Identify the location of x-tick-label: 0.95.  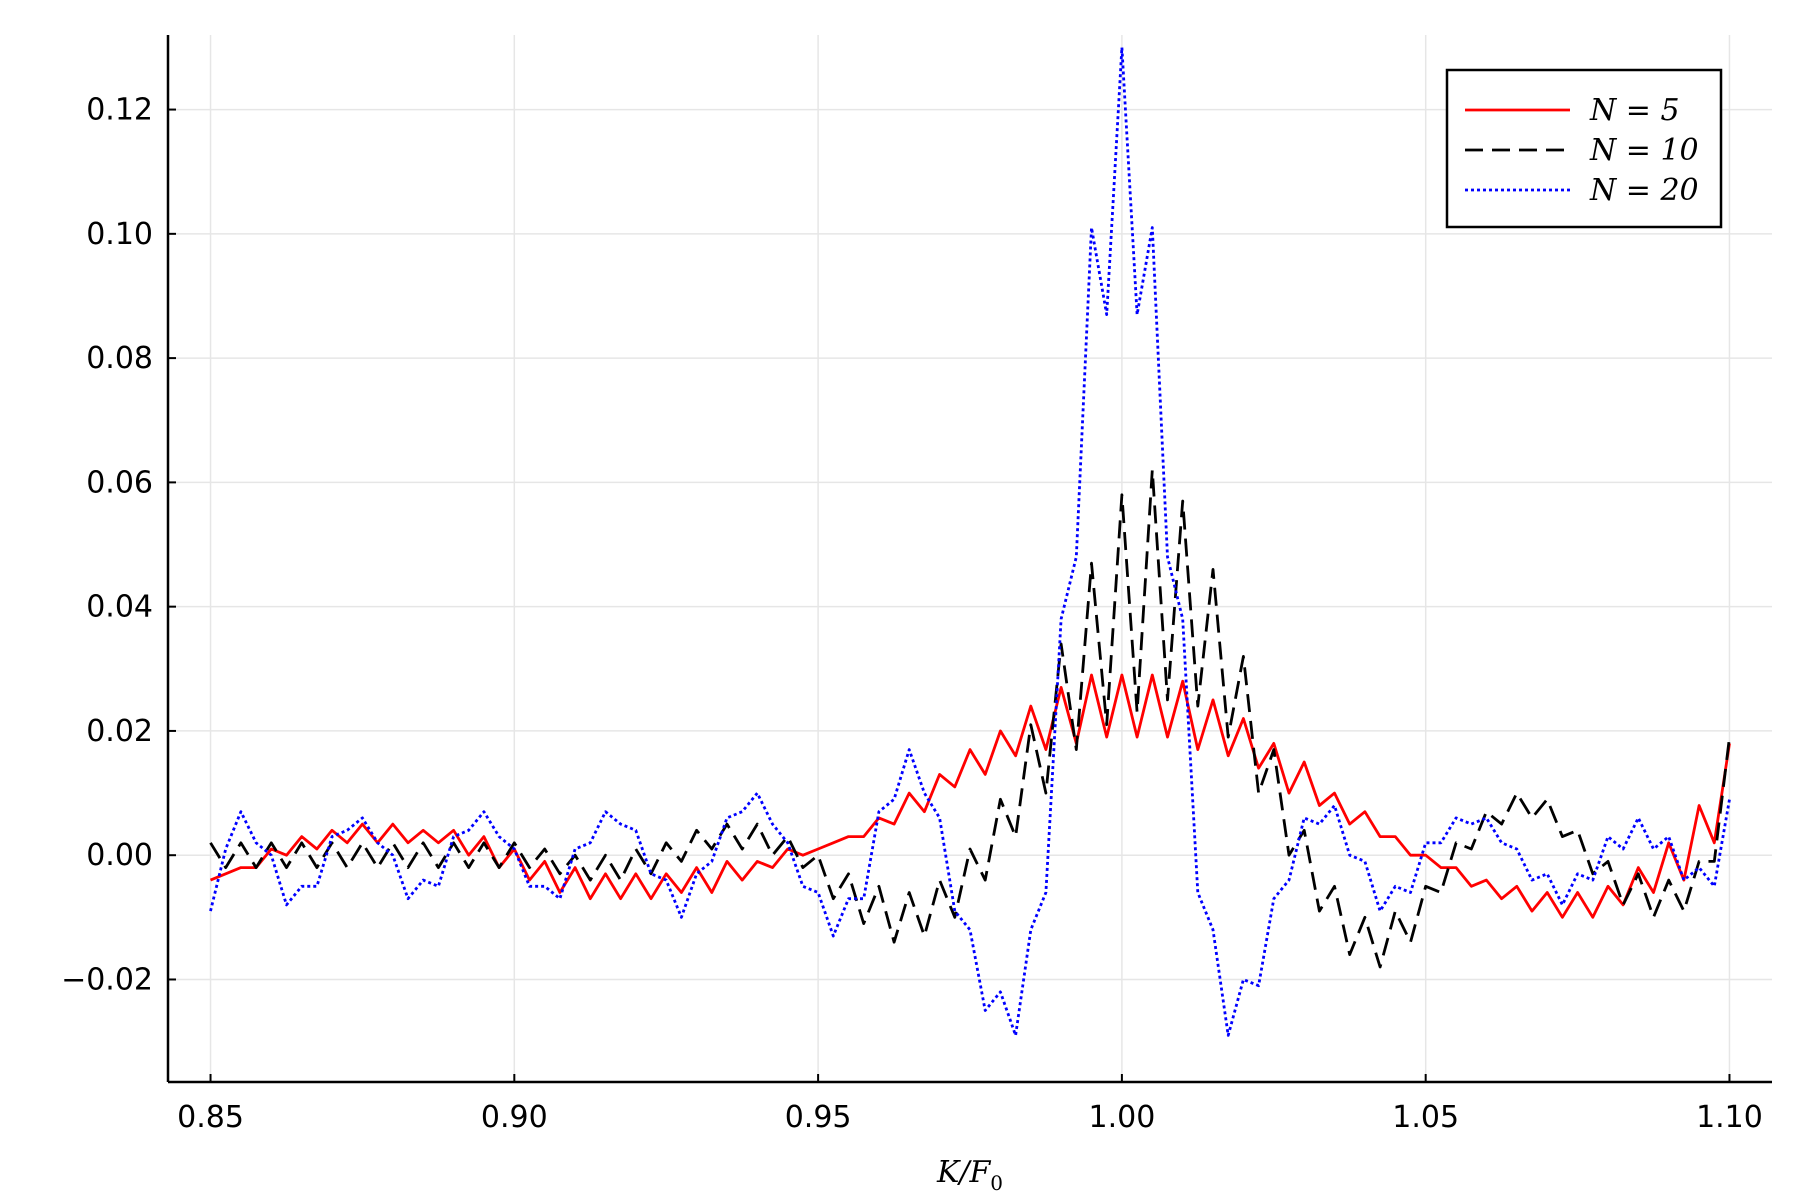
(818, 1117).